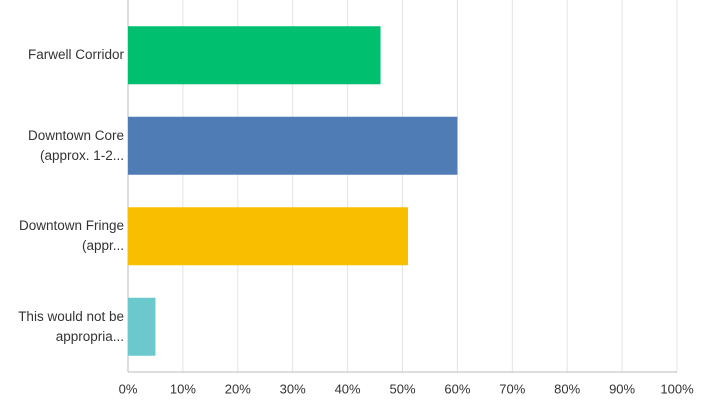 Image resolution: width=708 pixels, height=413 pixels. Describe the element at coordinates (75, 55) in the screenshot. I see `y-tick-label: Farwell Corridor` at that location.